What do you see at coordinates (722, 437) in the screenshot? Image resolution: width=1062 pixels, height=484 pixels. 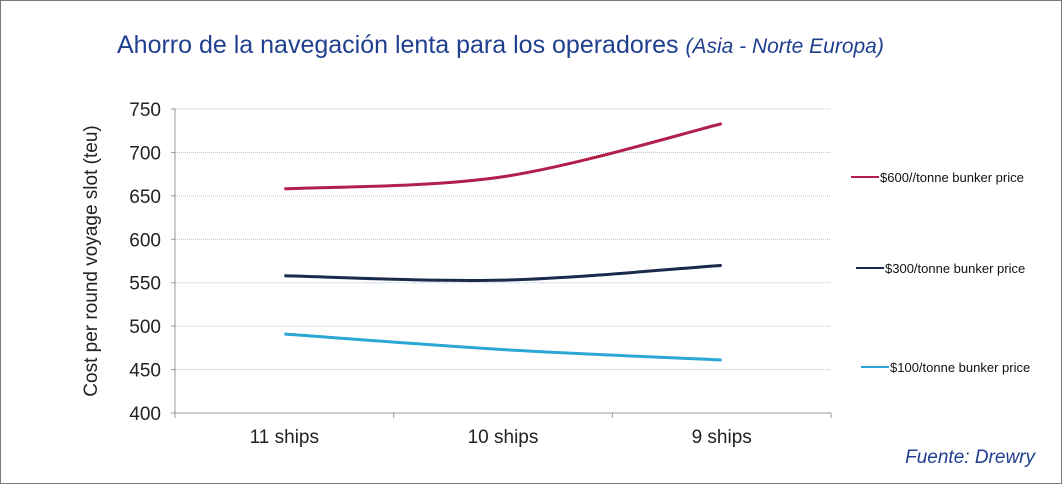 I see `x-tick-label: 9 ships` at bounding box center [722, 437].